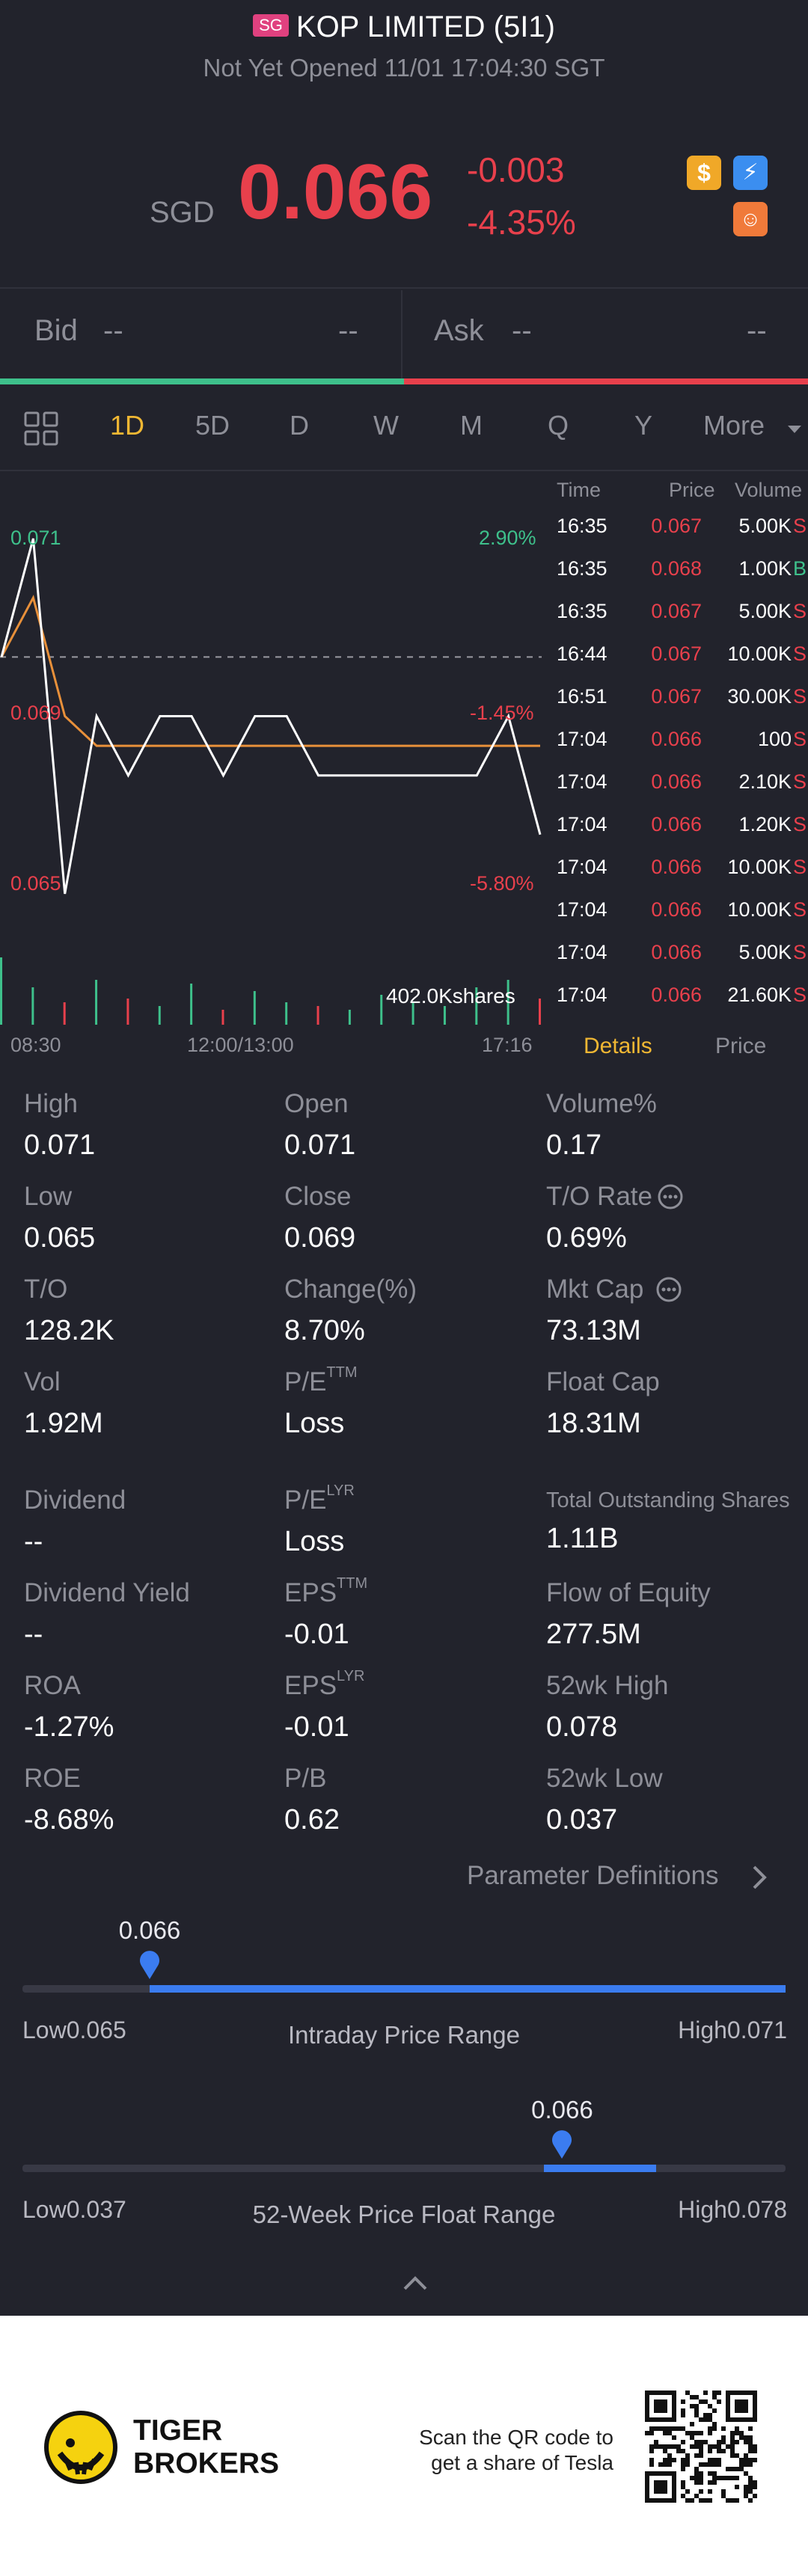 The height and width of the screenshot is (2576, 808). What do you see at coordinates (750, 173) in the screenshot?
I see `lightning-icon: ⚡` at bounding box center [750, 173].